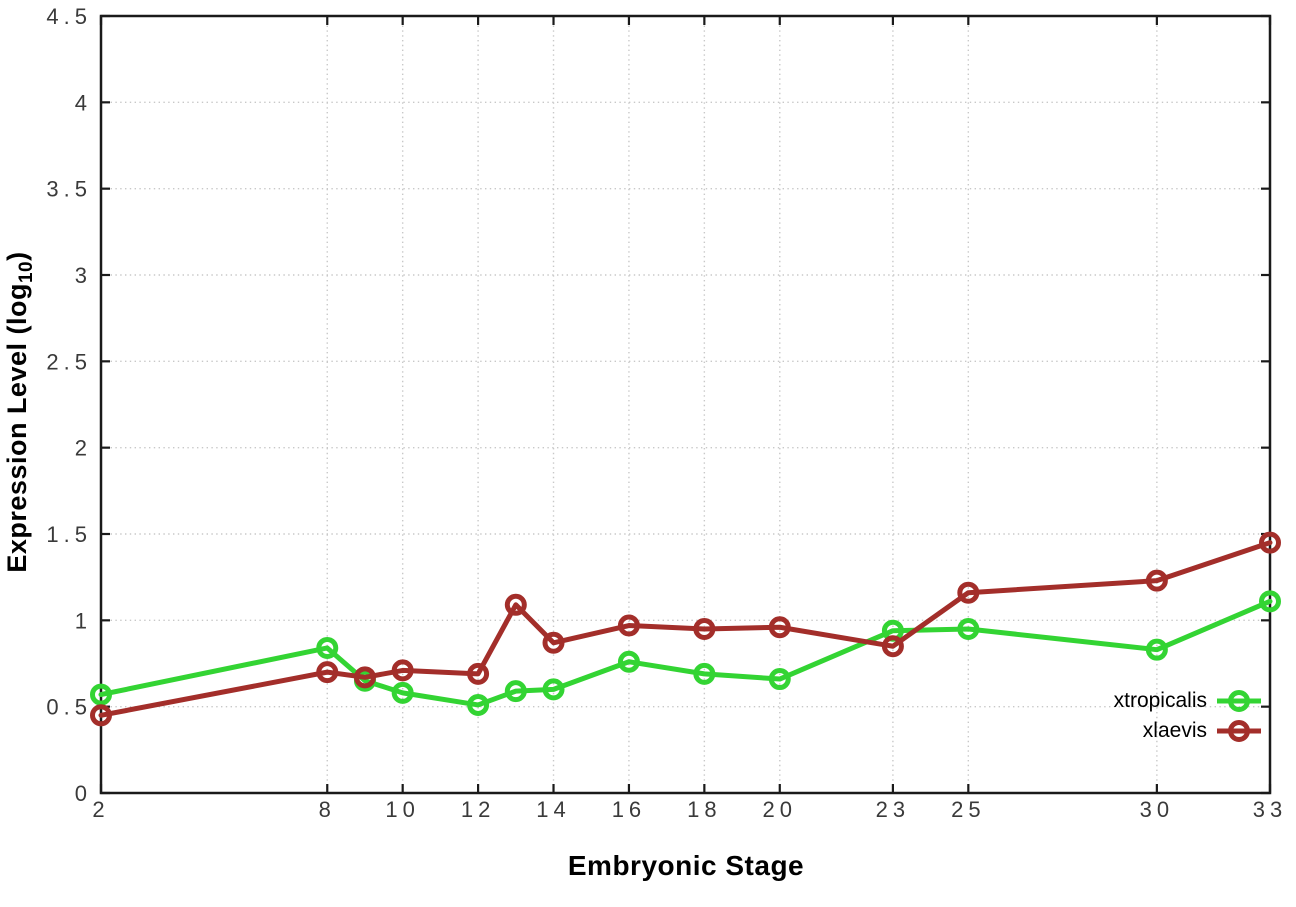 This screenshot has height=907, width=1296. I want to click on legend-label-xtropicalis: xtropicalis, so click(1160, 700).